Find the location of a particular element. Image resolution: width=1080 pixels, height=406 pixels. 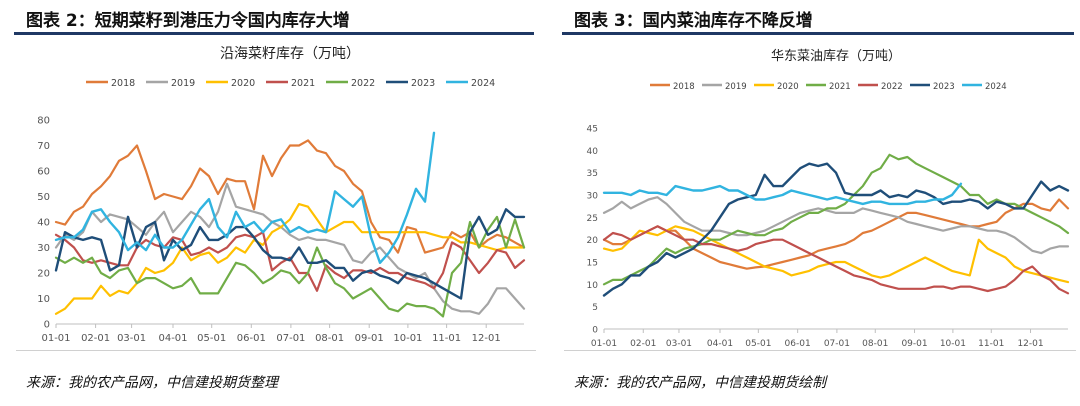

y-tick-label: 80 is located at coordinates (43, 121).